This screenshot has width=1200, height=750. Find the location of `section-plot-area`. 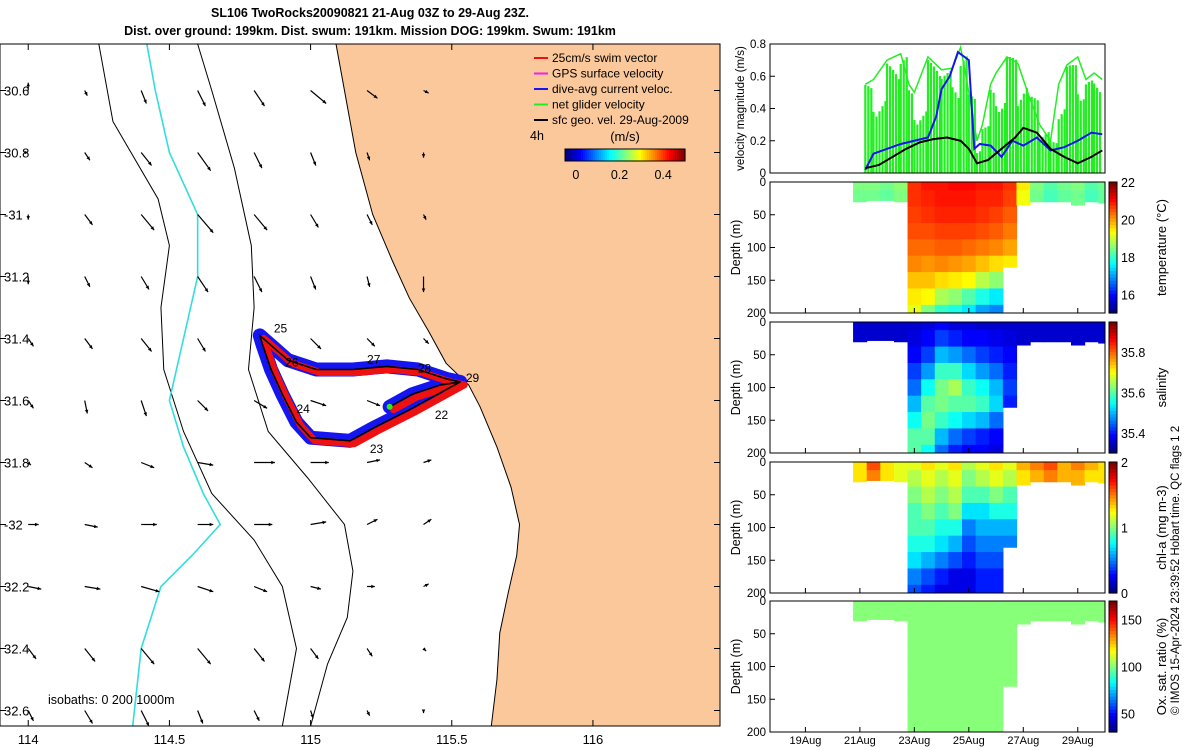

section-plot-area is located at coordinates (979, 387).